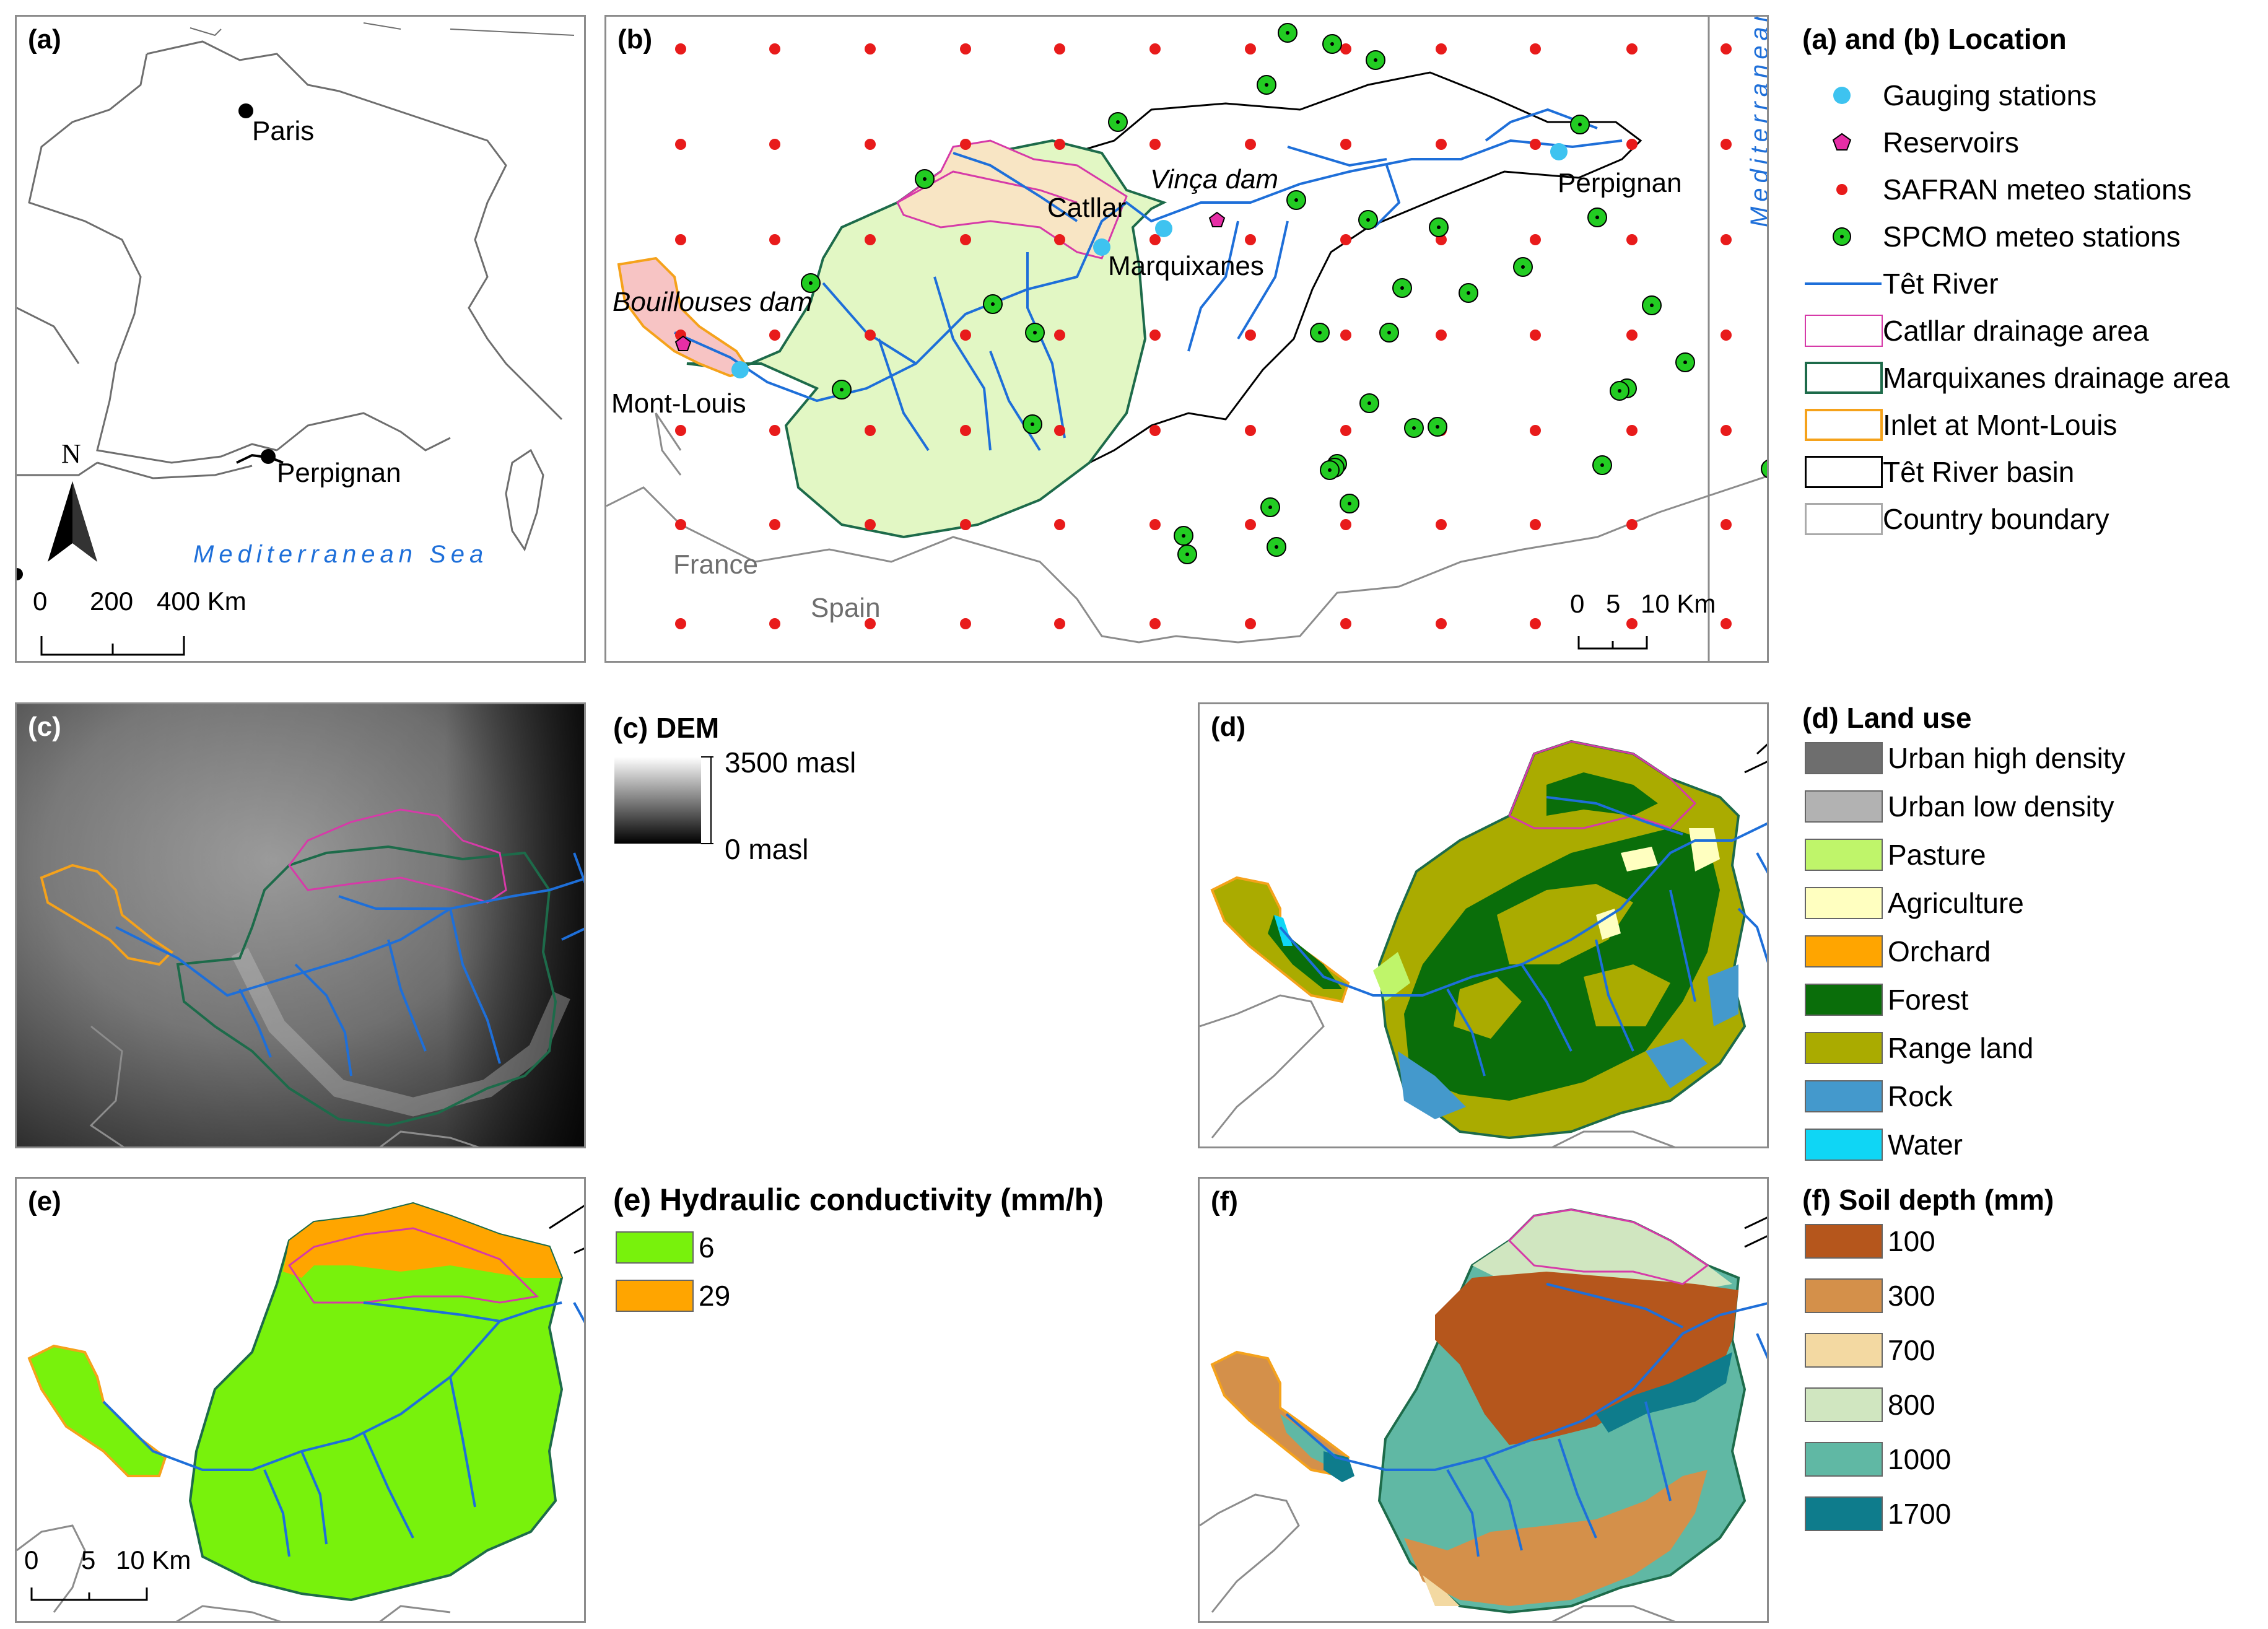 The width and height of the screenshot is (2268, 1629). Describe the element at coordinates (300, 1412) in the screenshot. I see `conductivity-raster` at that location.